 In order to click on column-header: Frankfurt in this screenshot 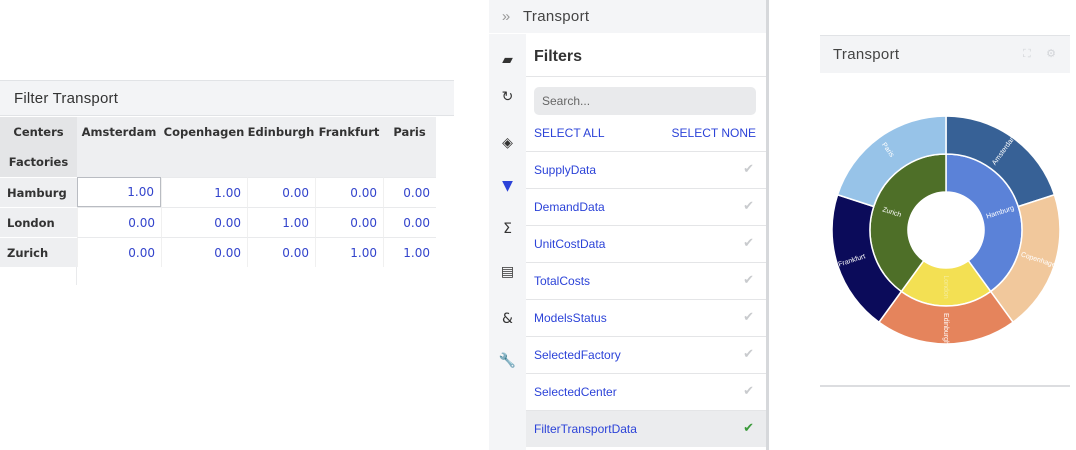, I will do `click(349, 132)`.